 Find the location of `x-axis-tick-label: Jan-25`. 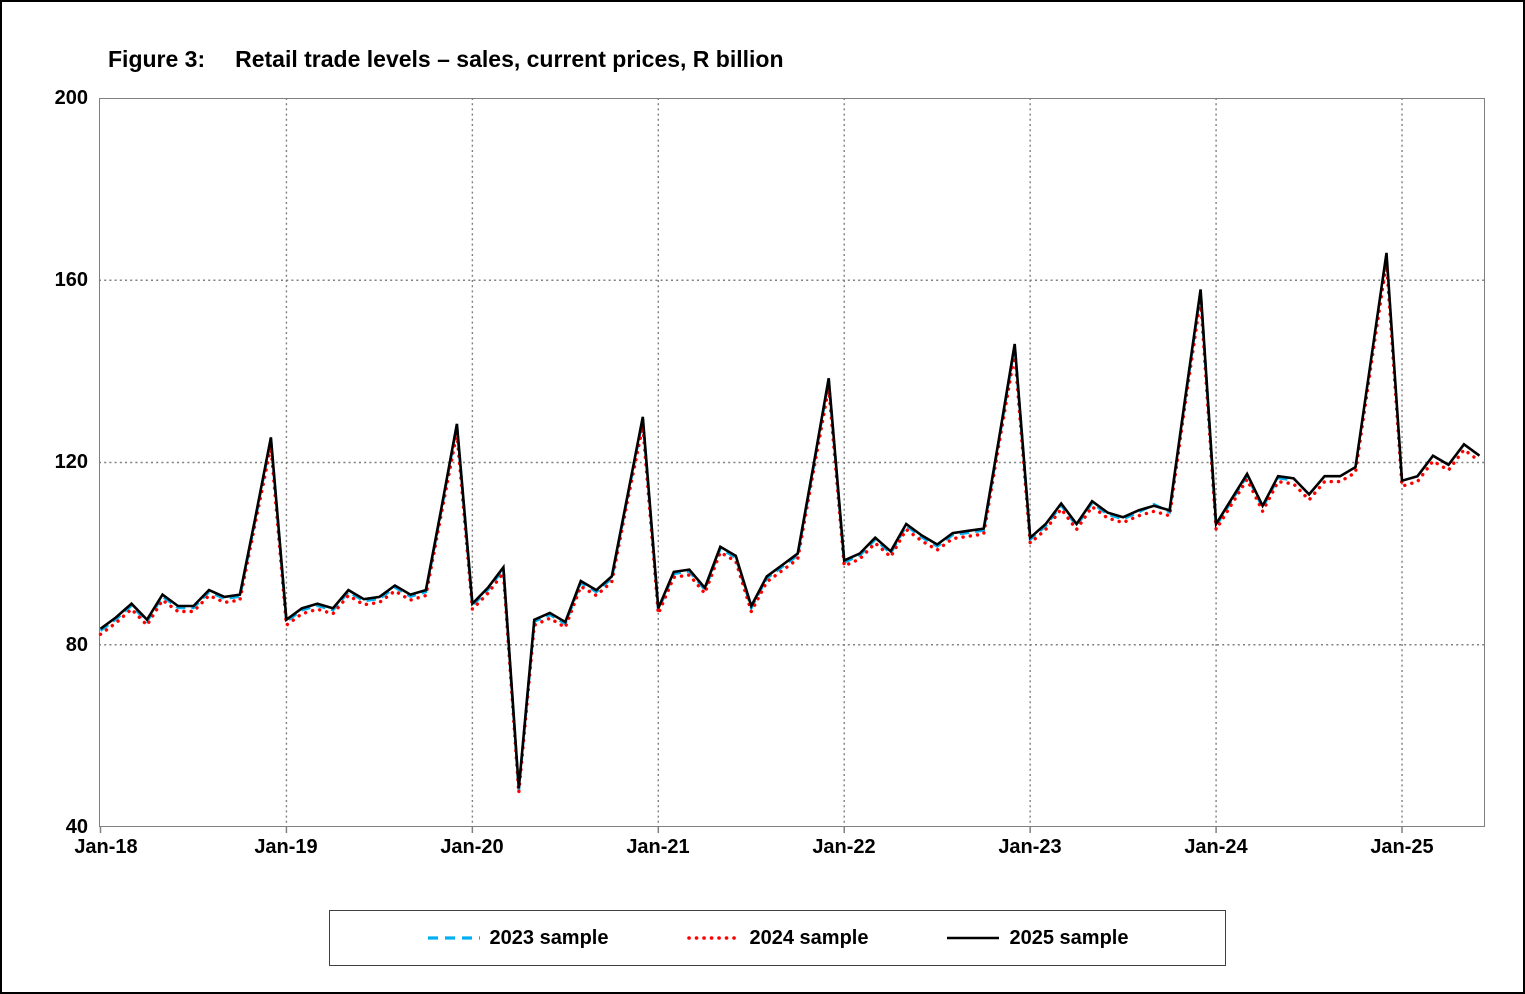

x-axis-tick-label: Jan-25 is located at coordinates (1402, 847).